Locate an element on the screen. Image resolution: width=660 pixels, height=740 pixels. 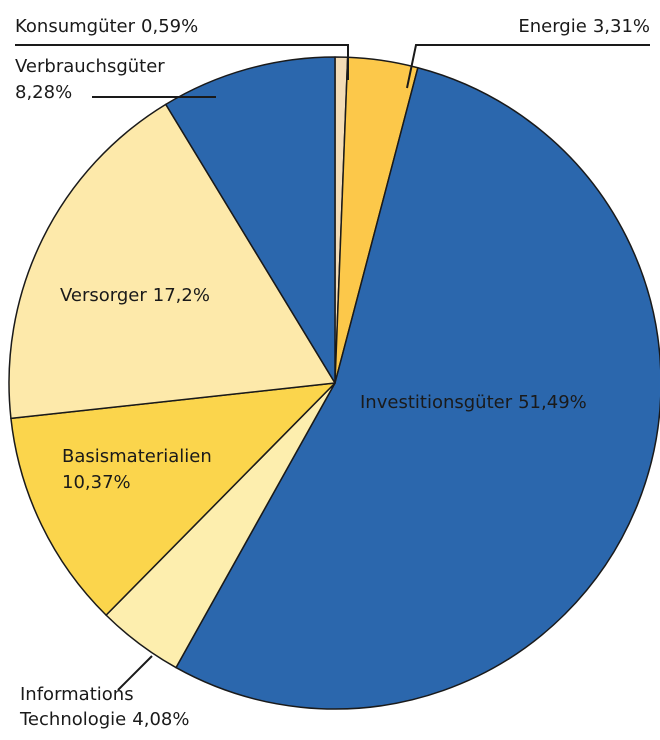
slice-label: Konsumgüter 0,59% is located at coordinates (106, 26).